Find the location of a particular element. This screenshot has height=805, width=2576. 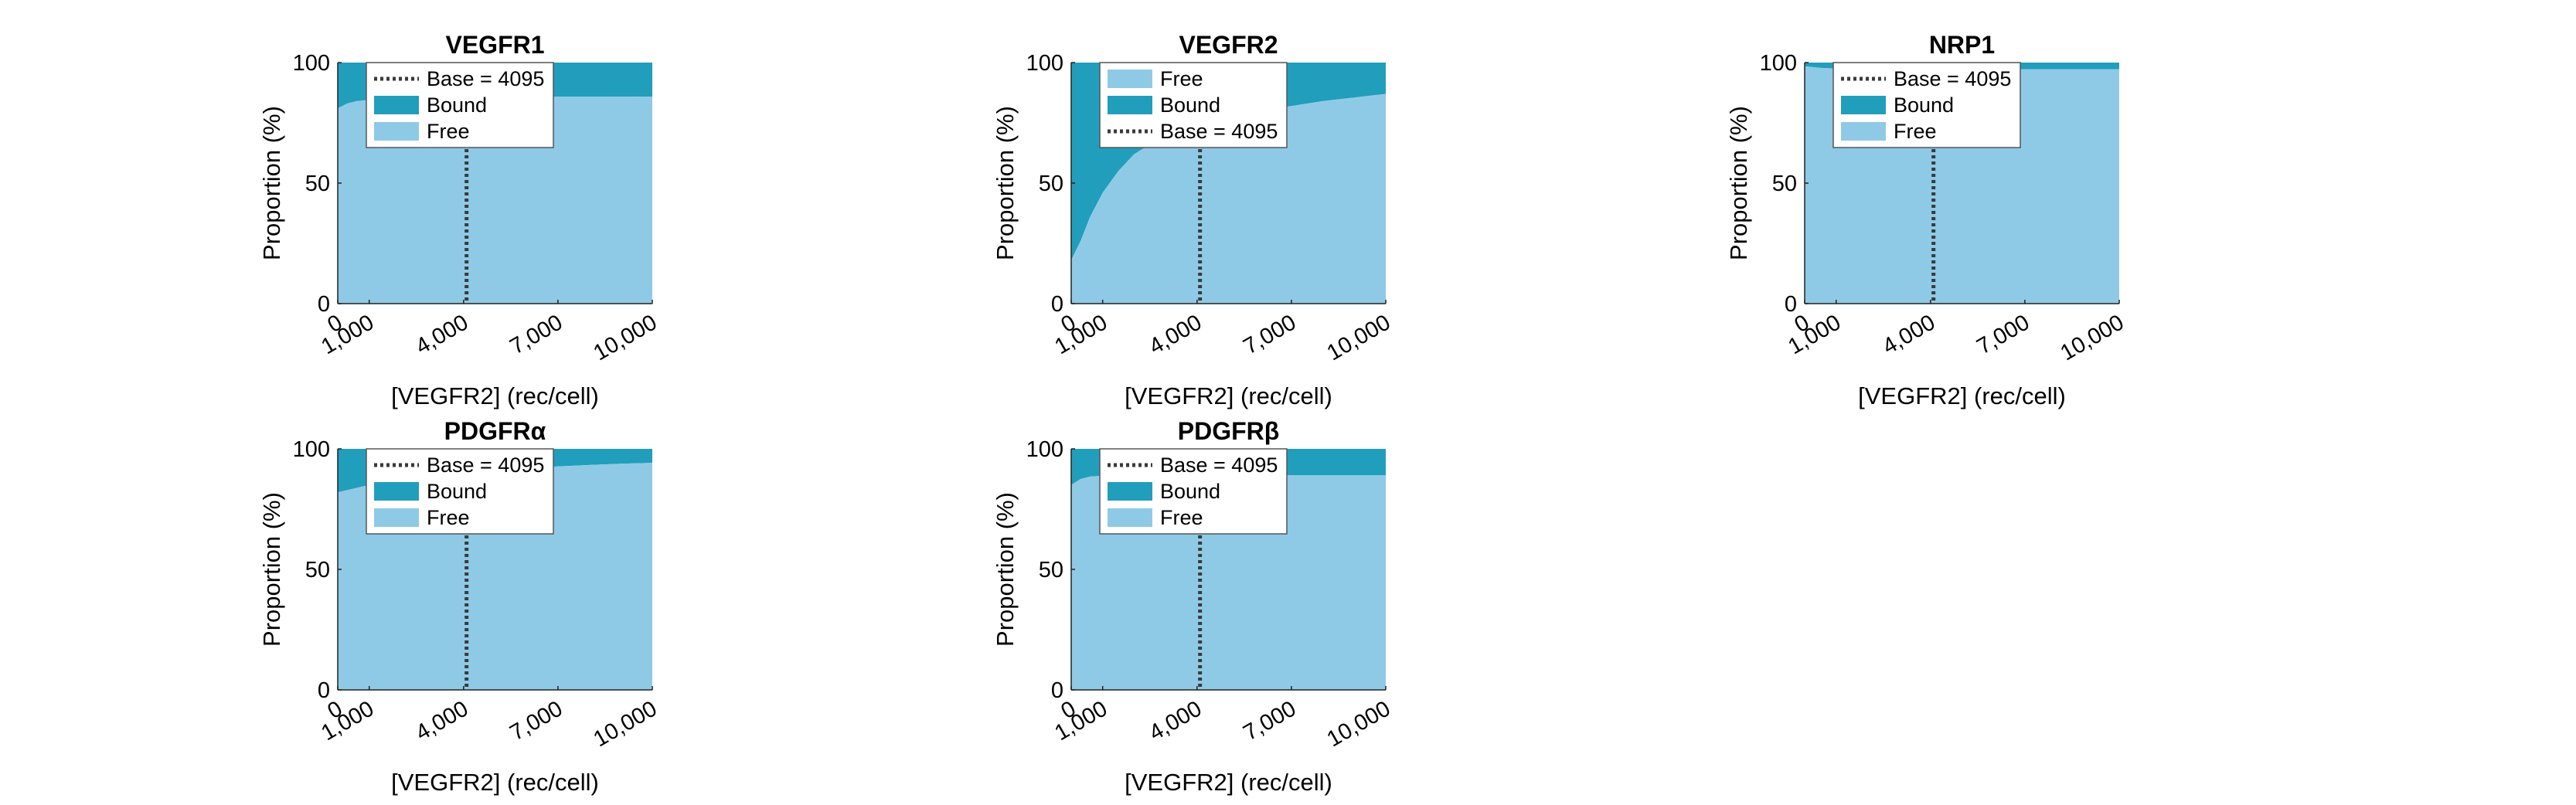

panel-title: VEGFR1 is located at coordinates (494, 45).